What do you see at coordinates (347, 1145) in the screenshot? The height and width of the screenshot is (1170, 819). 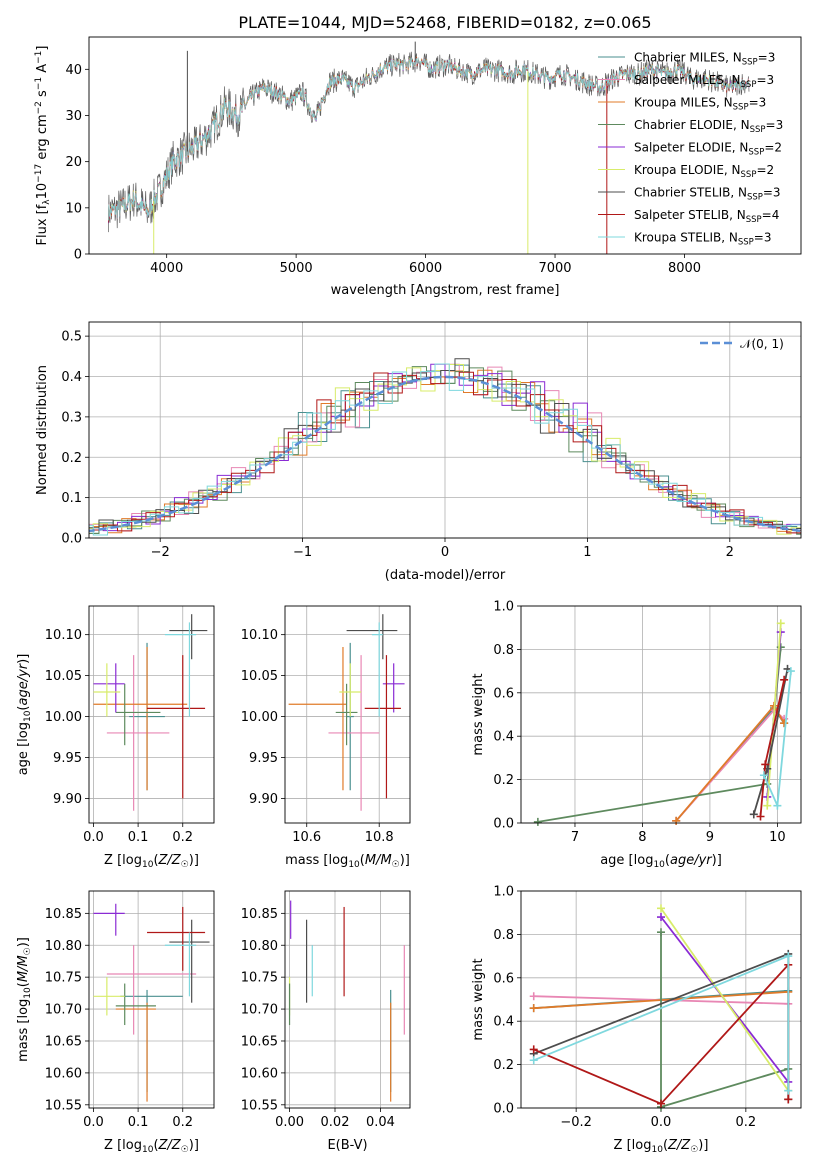 I see `x-axis-label: E(B-V)` at bounding box center [347, 1145].